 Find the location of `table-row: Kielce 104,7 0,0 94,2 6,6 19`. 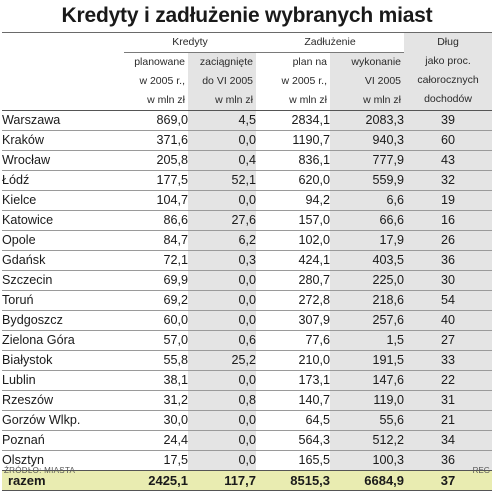

table-row: Kielce 104,7 0,0 94,2 6,6 19 is located at coordinates (247, 200).